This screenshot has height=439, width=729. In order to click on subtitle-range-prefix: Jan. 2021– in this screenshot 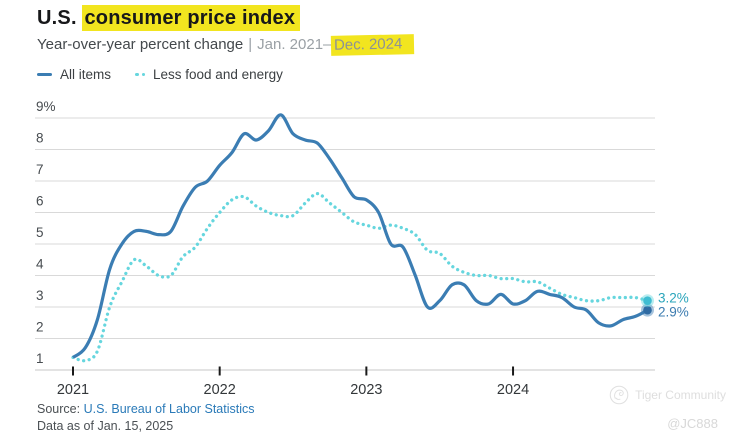, I will do `click(294, 44)`.